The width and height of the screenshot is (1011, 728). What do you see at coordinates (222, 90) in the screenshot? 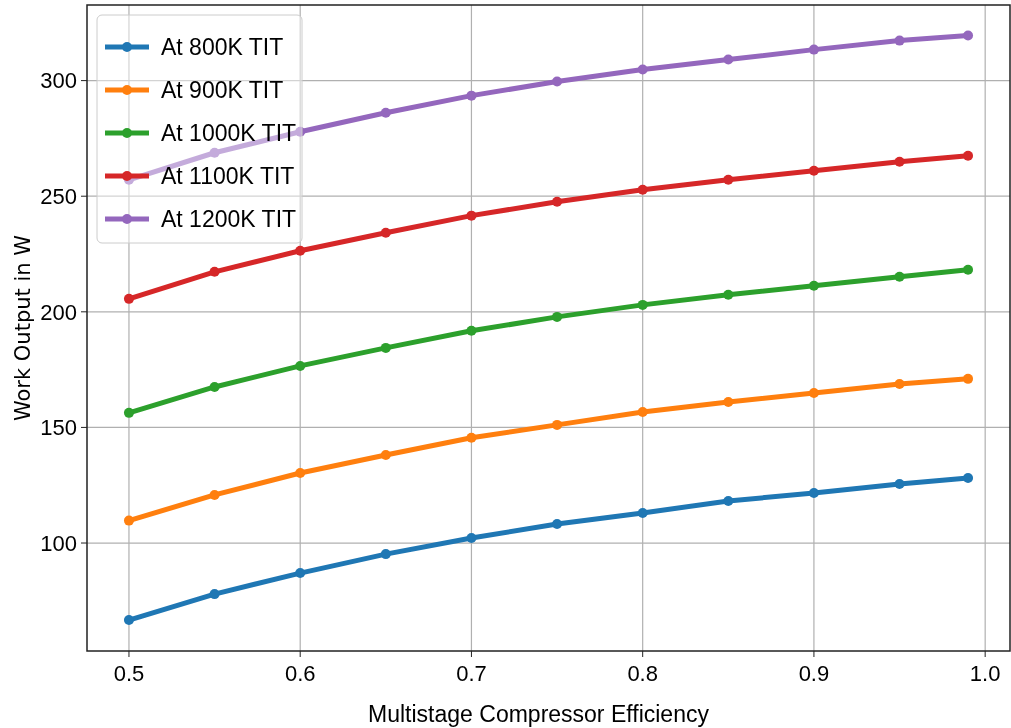
I see `legend-label: At 900K TIT` at bounding box center [222, 90].